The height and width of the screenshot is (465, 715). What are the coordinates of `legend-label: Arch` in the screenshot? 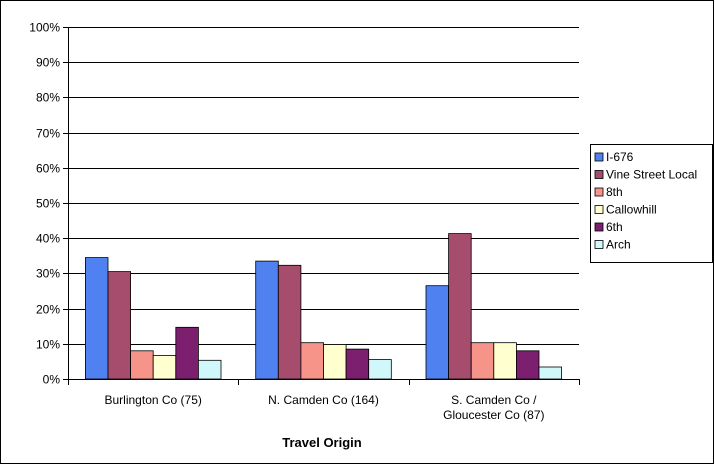 It's located at (618, 245).